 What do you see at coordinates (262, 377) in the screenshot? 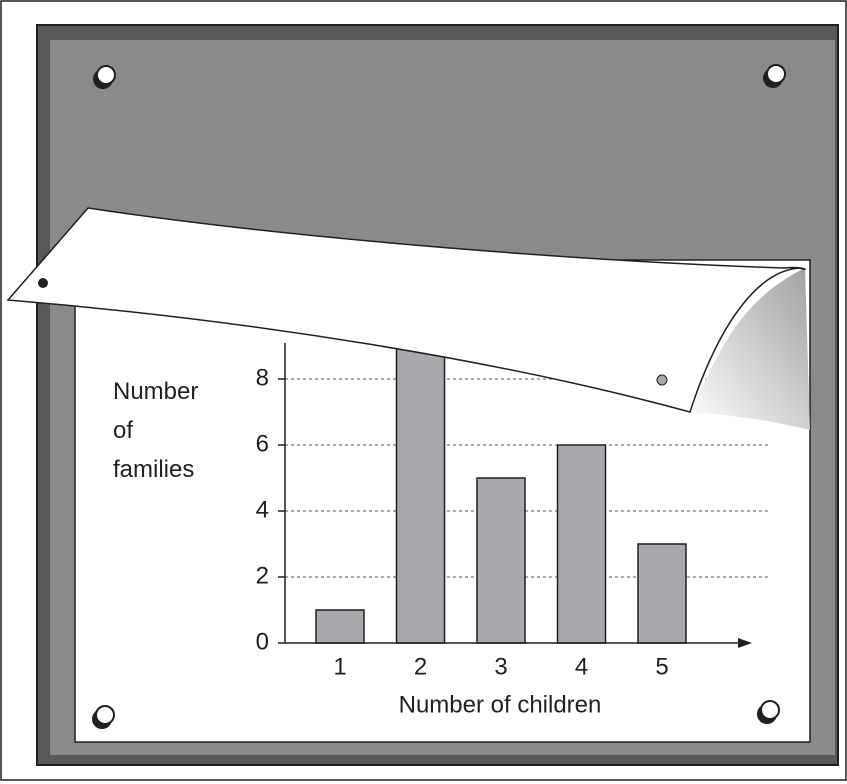
I see `y-tick-label: 8` at bounding box center [262, 377].